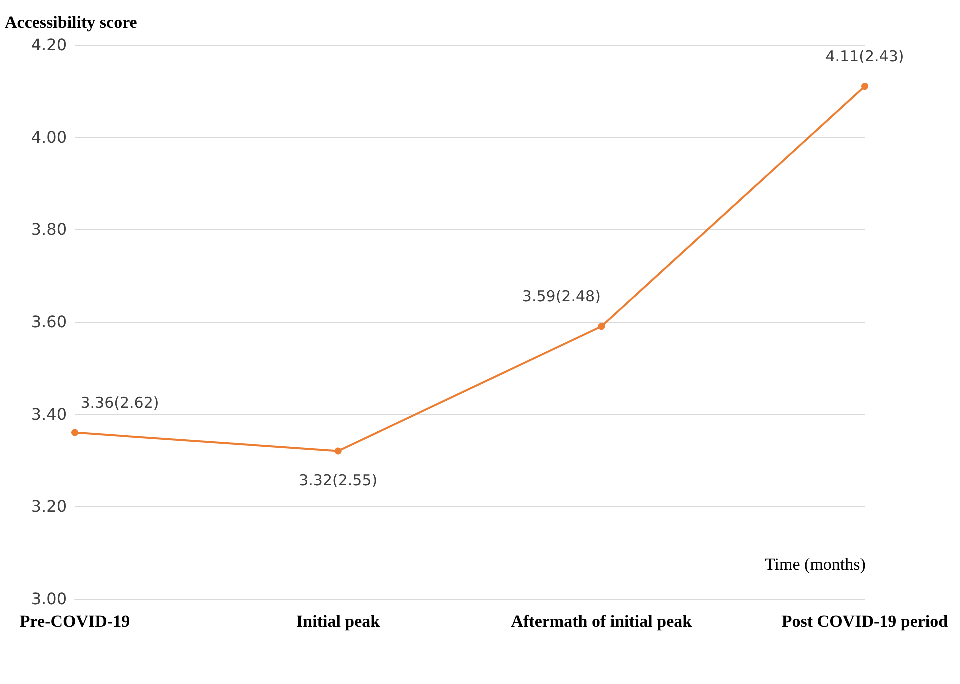 Image resolution: width=960 pixels, height=684 pixels. What do you see at coordinates (338, 480) in the screenshot?
I see `data-label: 3.32(2.55)` at bounding box center [338, 480].